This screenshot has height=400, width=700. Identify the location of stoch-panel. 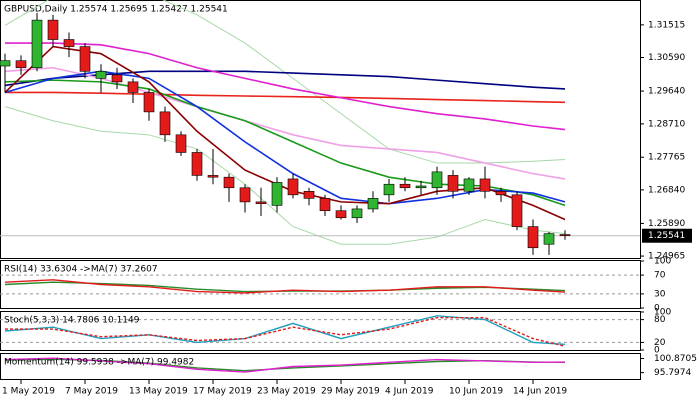
(320, 331).